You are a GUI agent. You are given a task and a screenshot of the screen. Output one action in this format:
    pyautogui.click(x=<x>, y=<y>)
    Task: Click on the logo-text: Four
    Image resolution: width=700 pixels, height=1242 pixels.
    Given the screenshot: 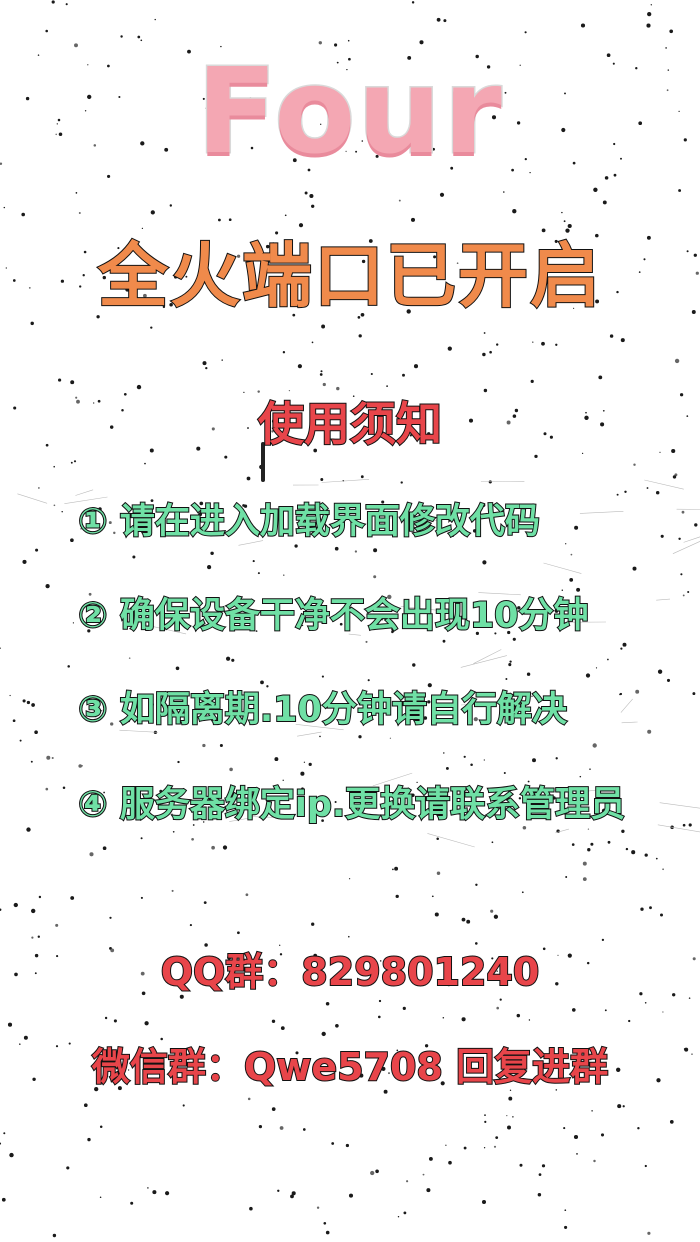 What is the action you would take?
    pyautogui.click(x=349, y=111)
    